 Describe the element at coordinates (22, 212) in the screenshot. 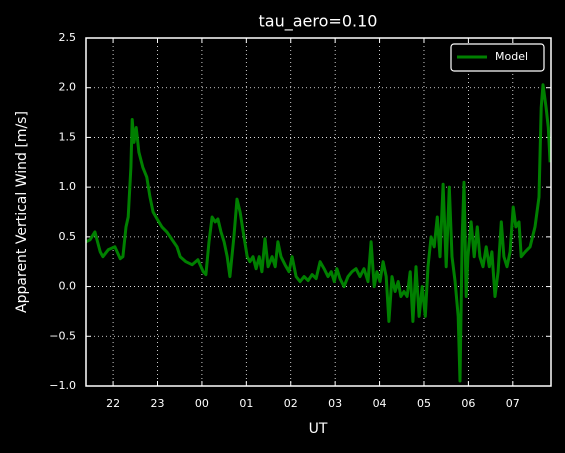

I see `y-axis-label: Apparent Vertical Wind [m/s]` at that location.